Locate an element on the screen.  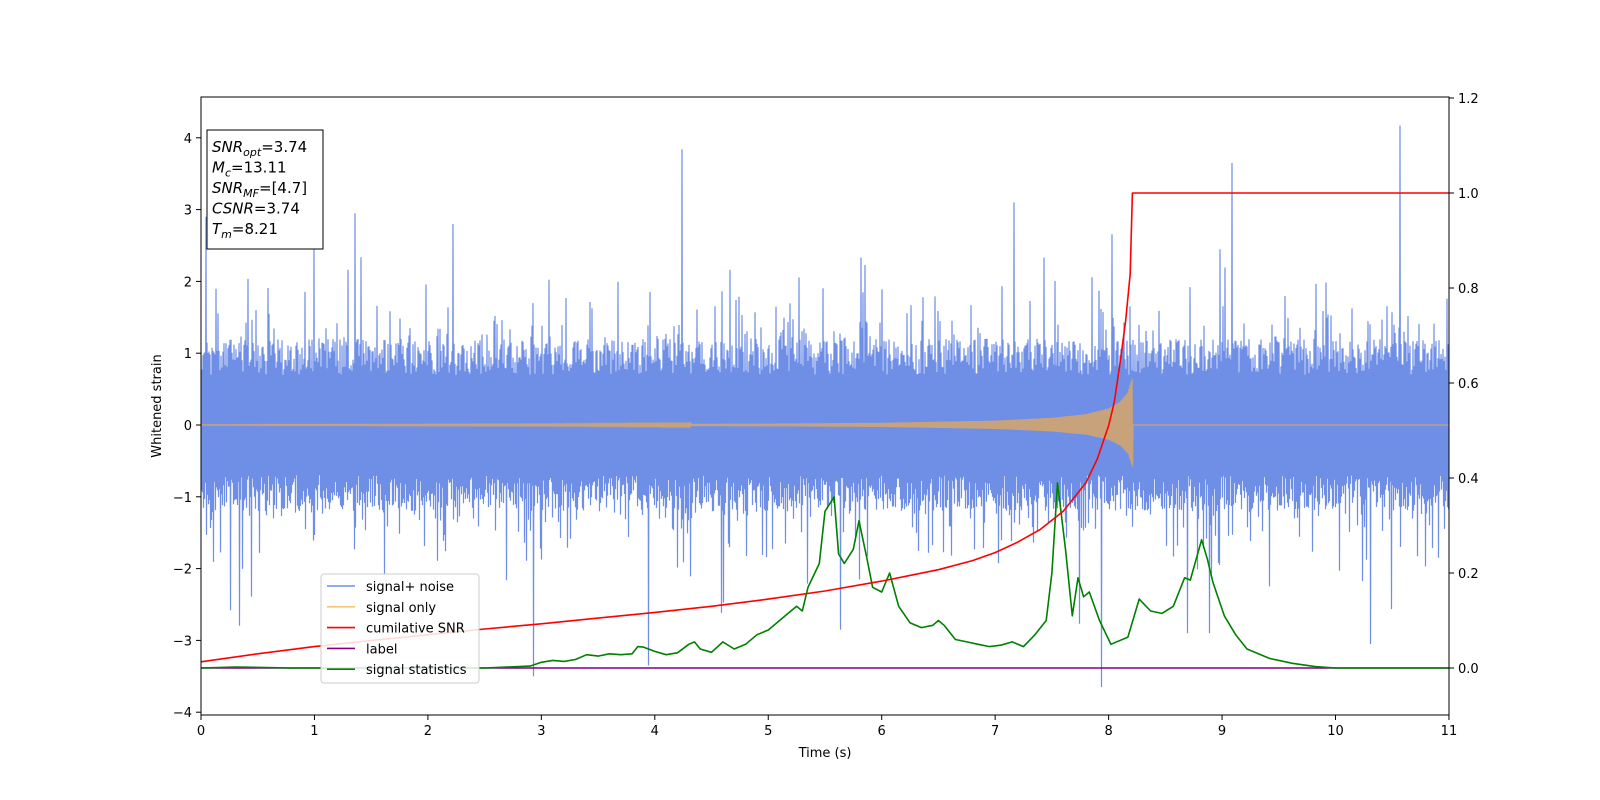
annotation-line: SNRopt=3.74 is located at coordinates (259, 148).